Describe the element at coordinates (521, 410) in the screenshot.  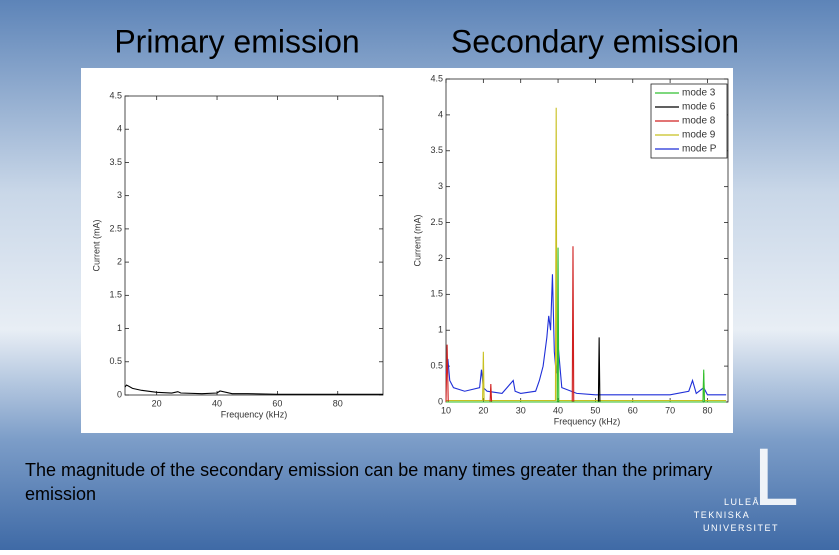
I see `x-tick-label: 30` at that location.